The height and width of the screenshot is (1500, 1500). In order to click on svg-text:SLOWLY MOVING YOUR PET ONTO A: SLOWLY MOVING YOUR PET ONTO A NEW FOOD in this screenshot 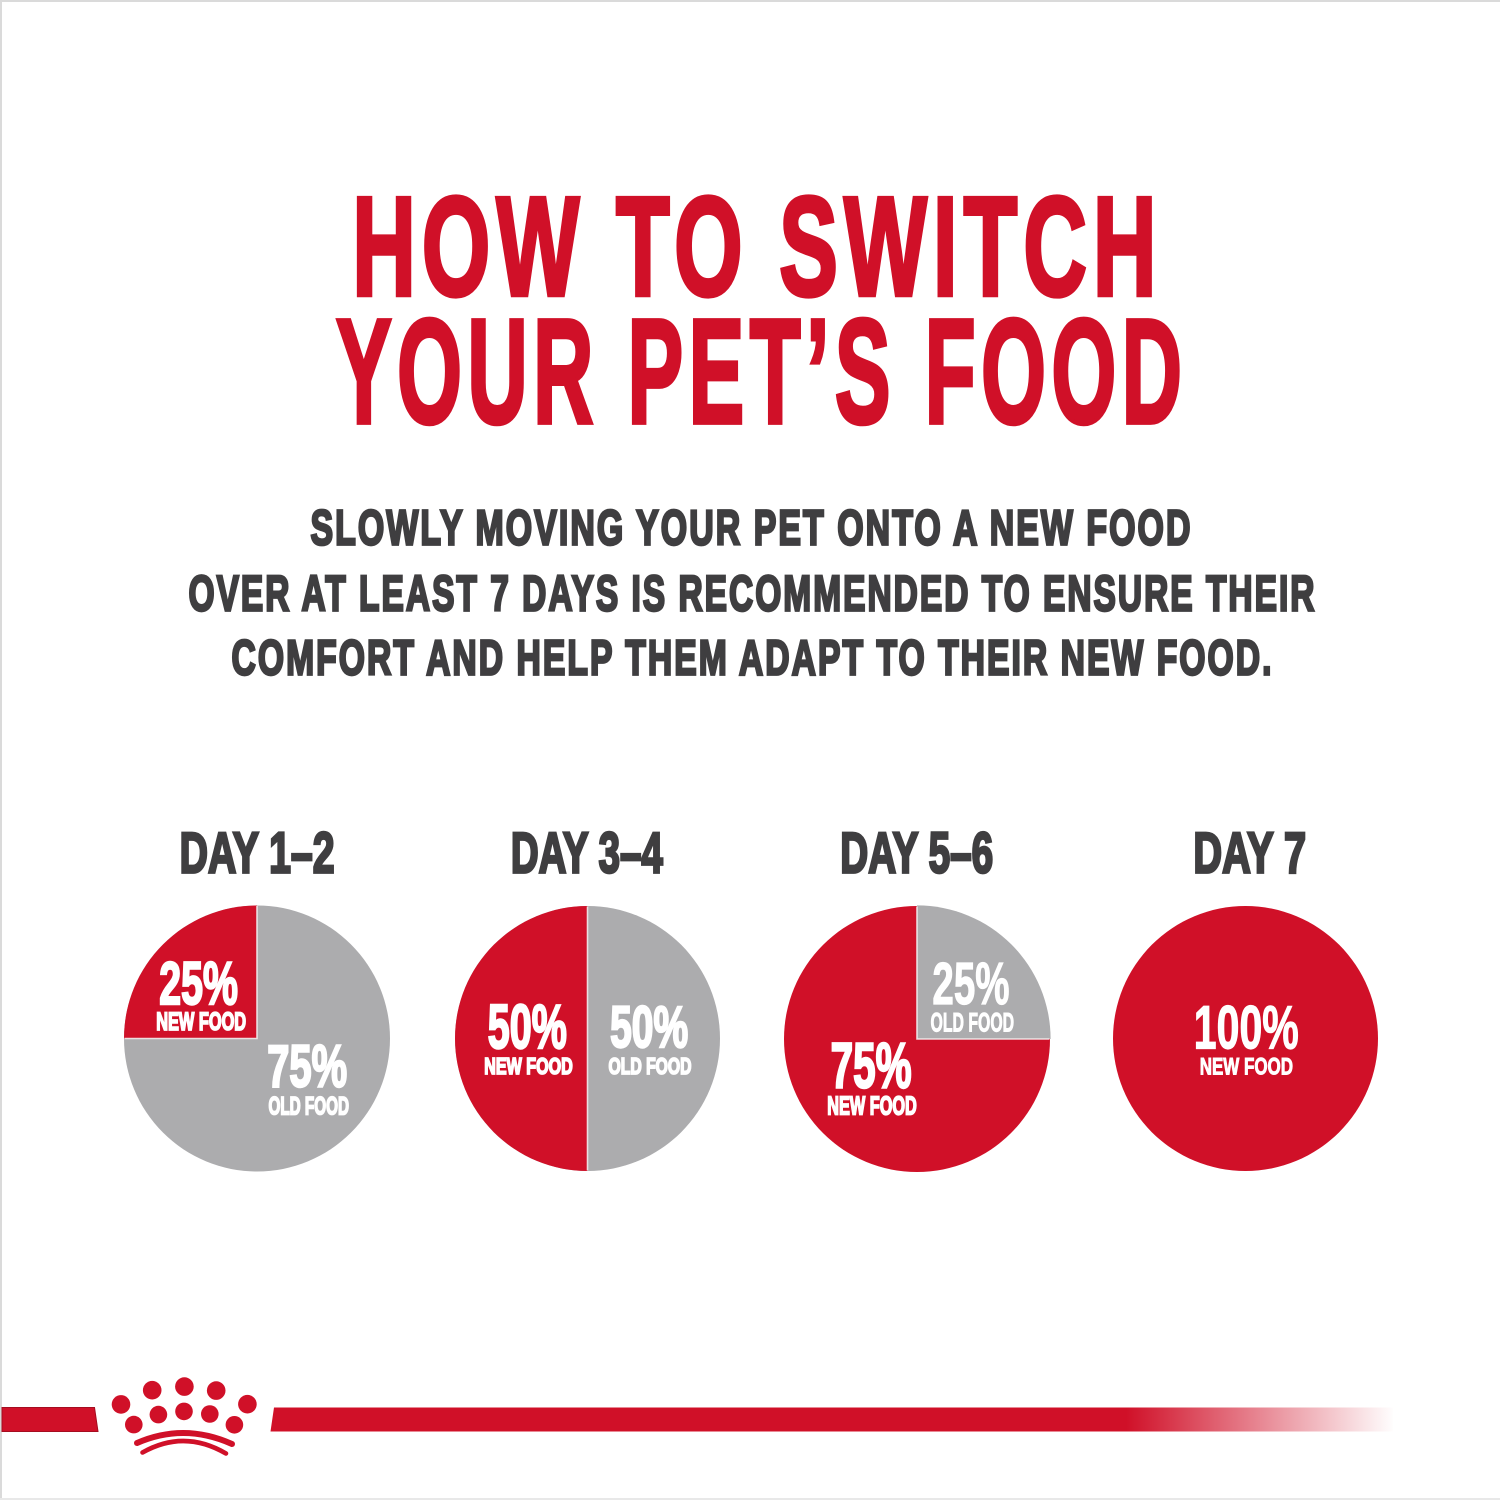, I will do `click(752, 528)`.